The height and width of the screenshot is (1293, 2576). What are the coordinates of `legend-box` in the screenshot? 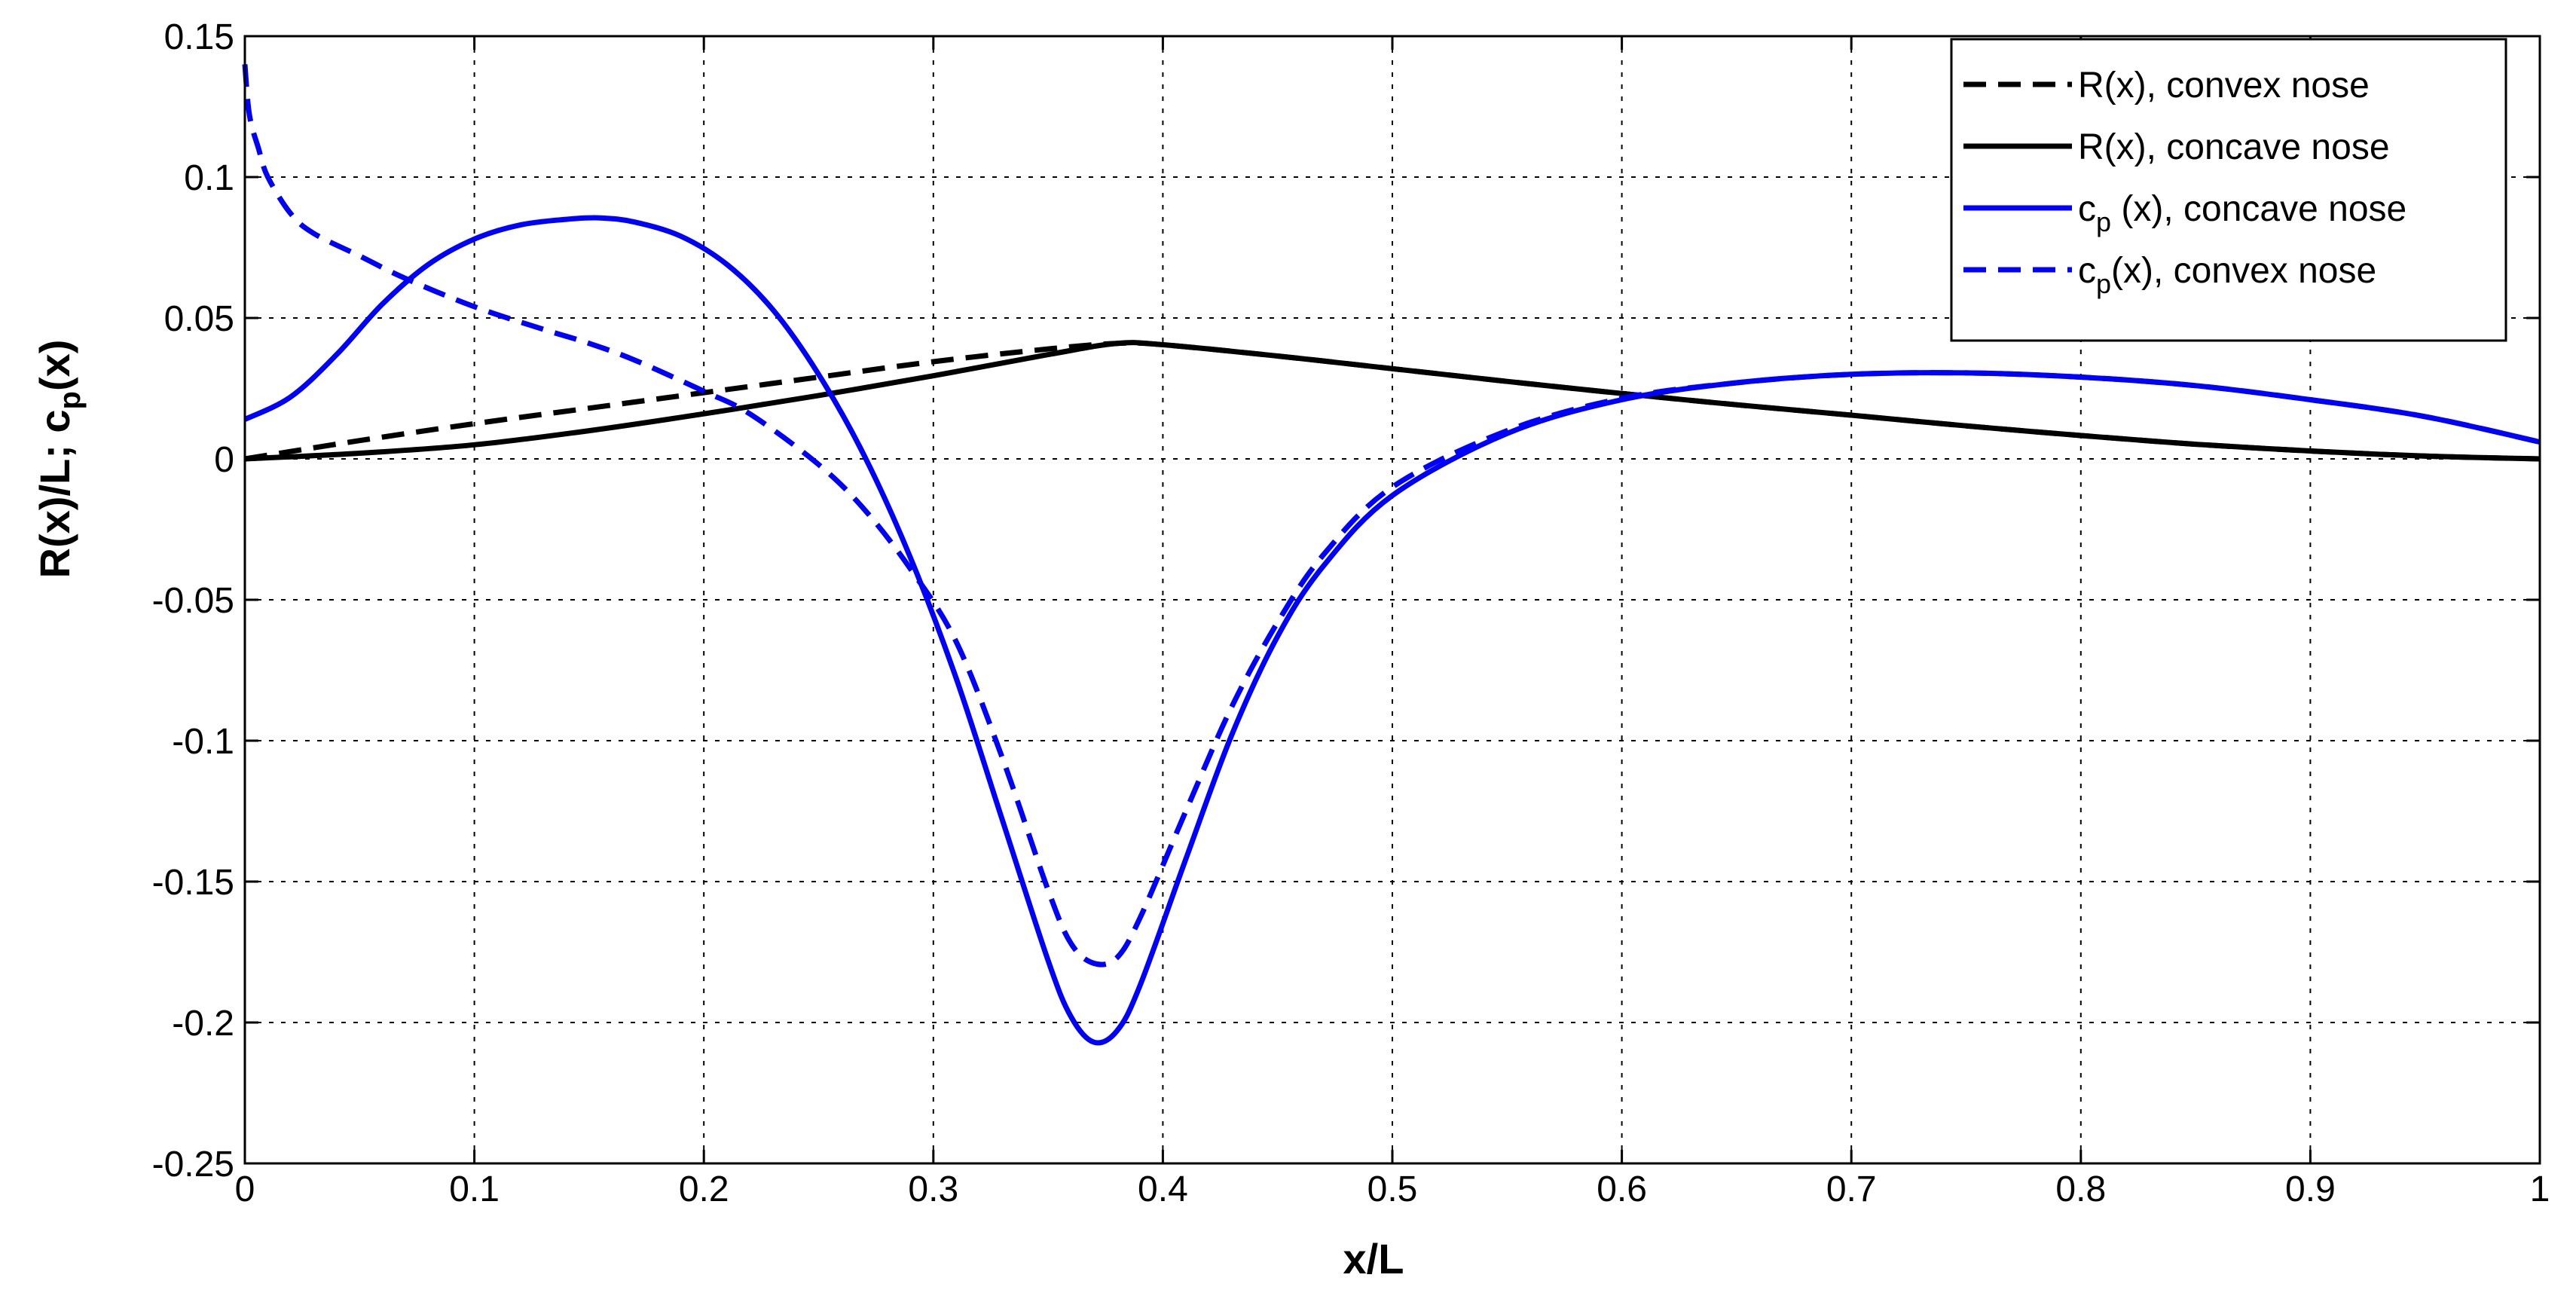 It's located at (2228, 190).